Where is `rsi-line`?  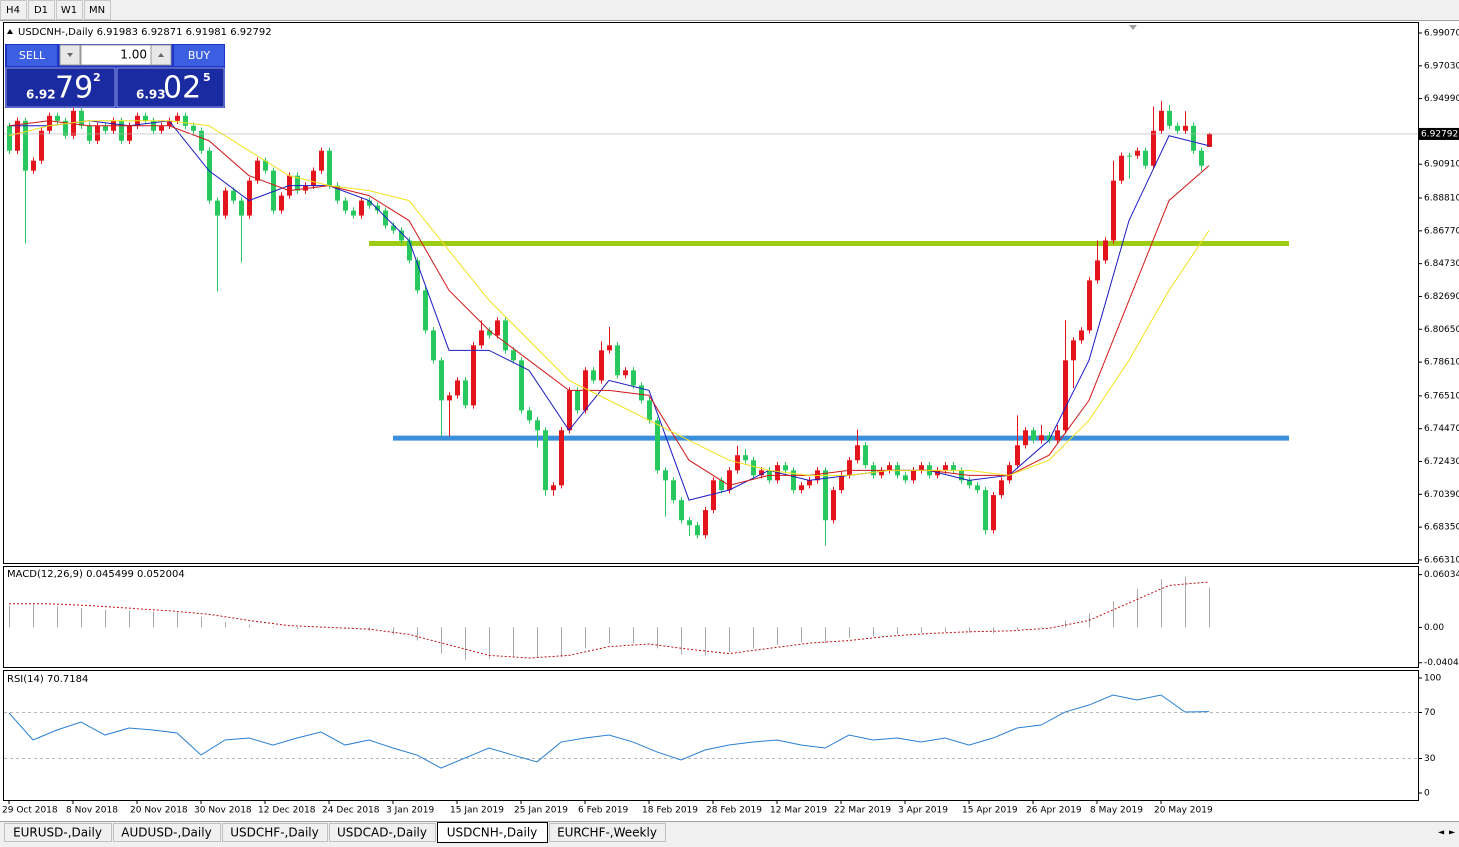
rsi-line is located at coordinates (609, 731).